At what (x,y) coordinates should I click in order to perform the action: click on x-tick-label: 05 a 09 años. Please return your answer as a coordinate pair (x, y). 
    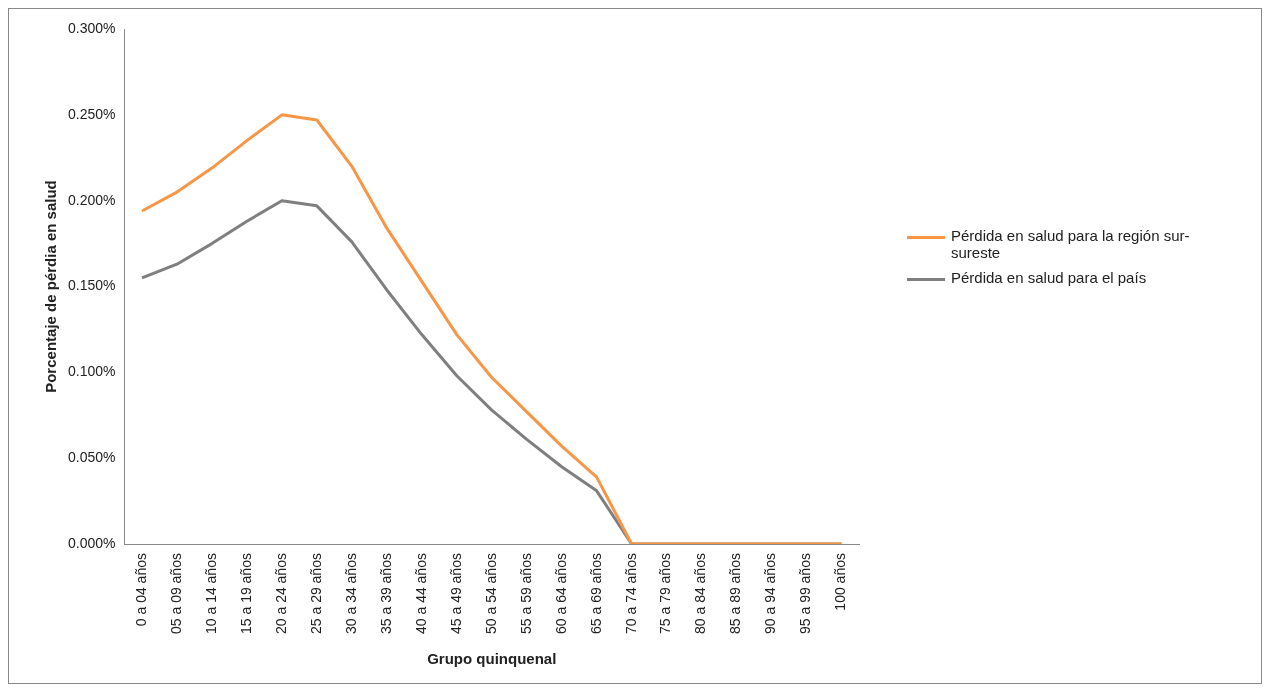
    Looking at the image, I should click on (175, 594).